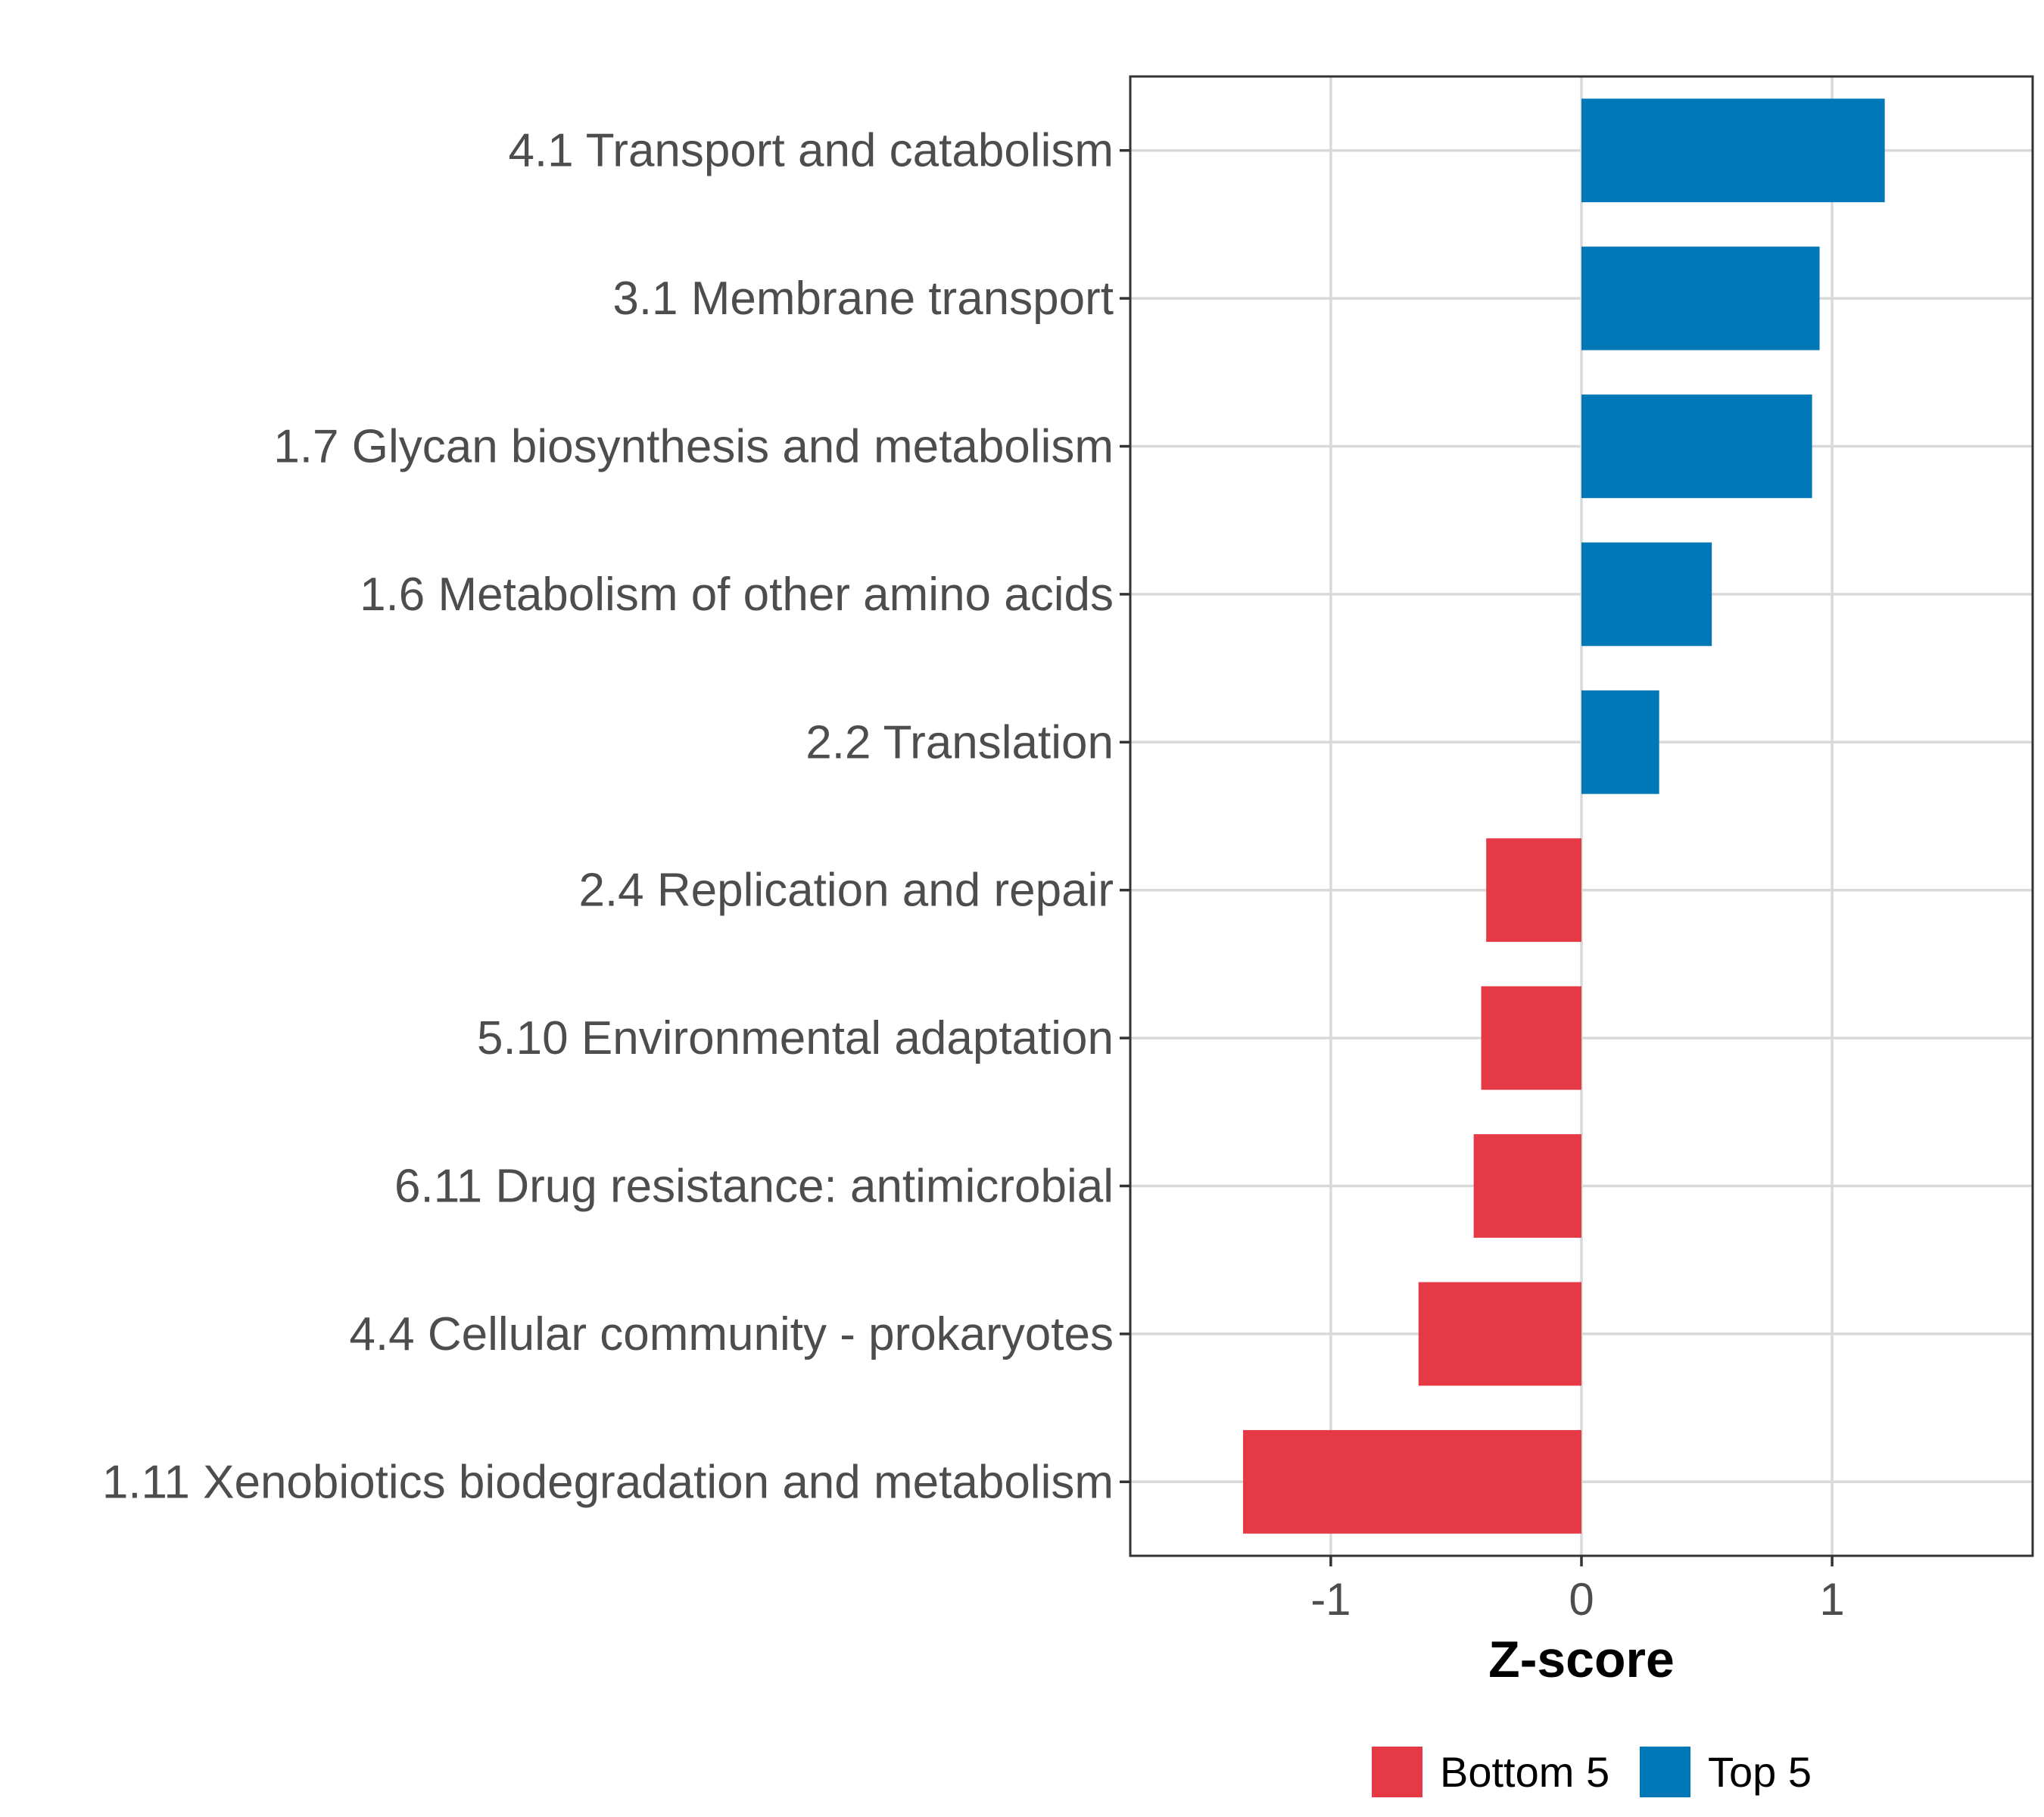 The width and height of the screenshot is (2044, 1817). I want to click on y-tick-label: 3.1 Membrane transport, so click(863, 299).